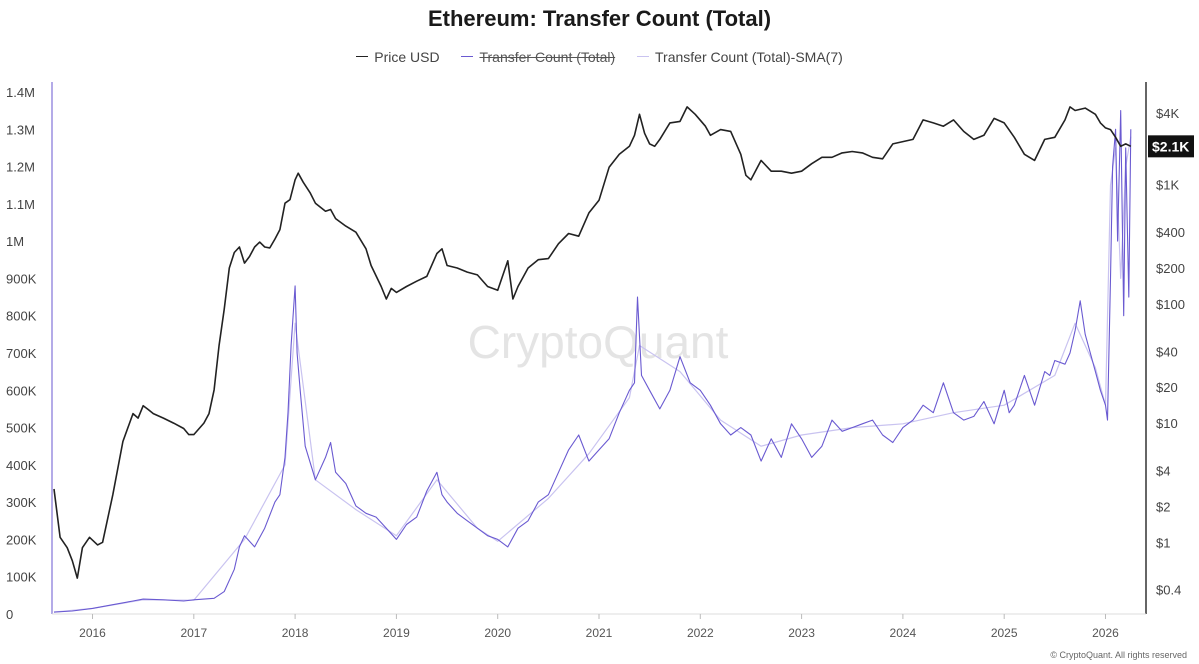  What do you see at coordinates (1105, 633) in the screenshot?
I see `x-tick-label: 2026` at bounding box center [1105, 633].